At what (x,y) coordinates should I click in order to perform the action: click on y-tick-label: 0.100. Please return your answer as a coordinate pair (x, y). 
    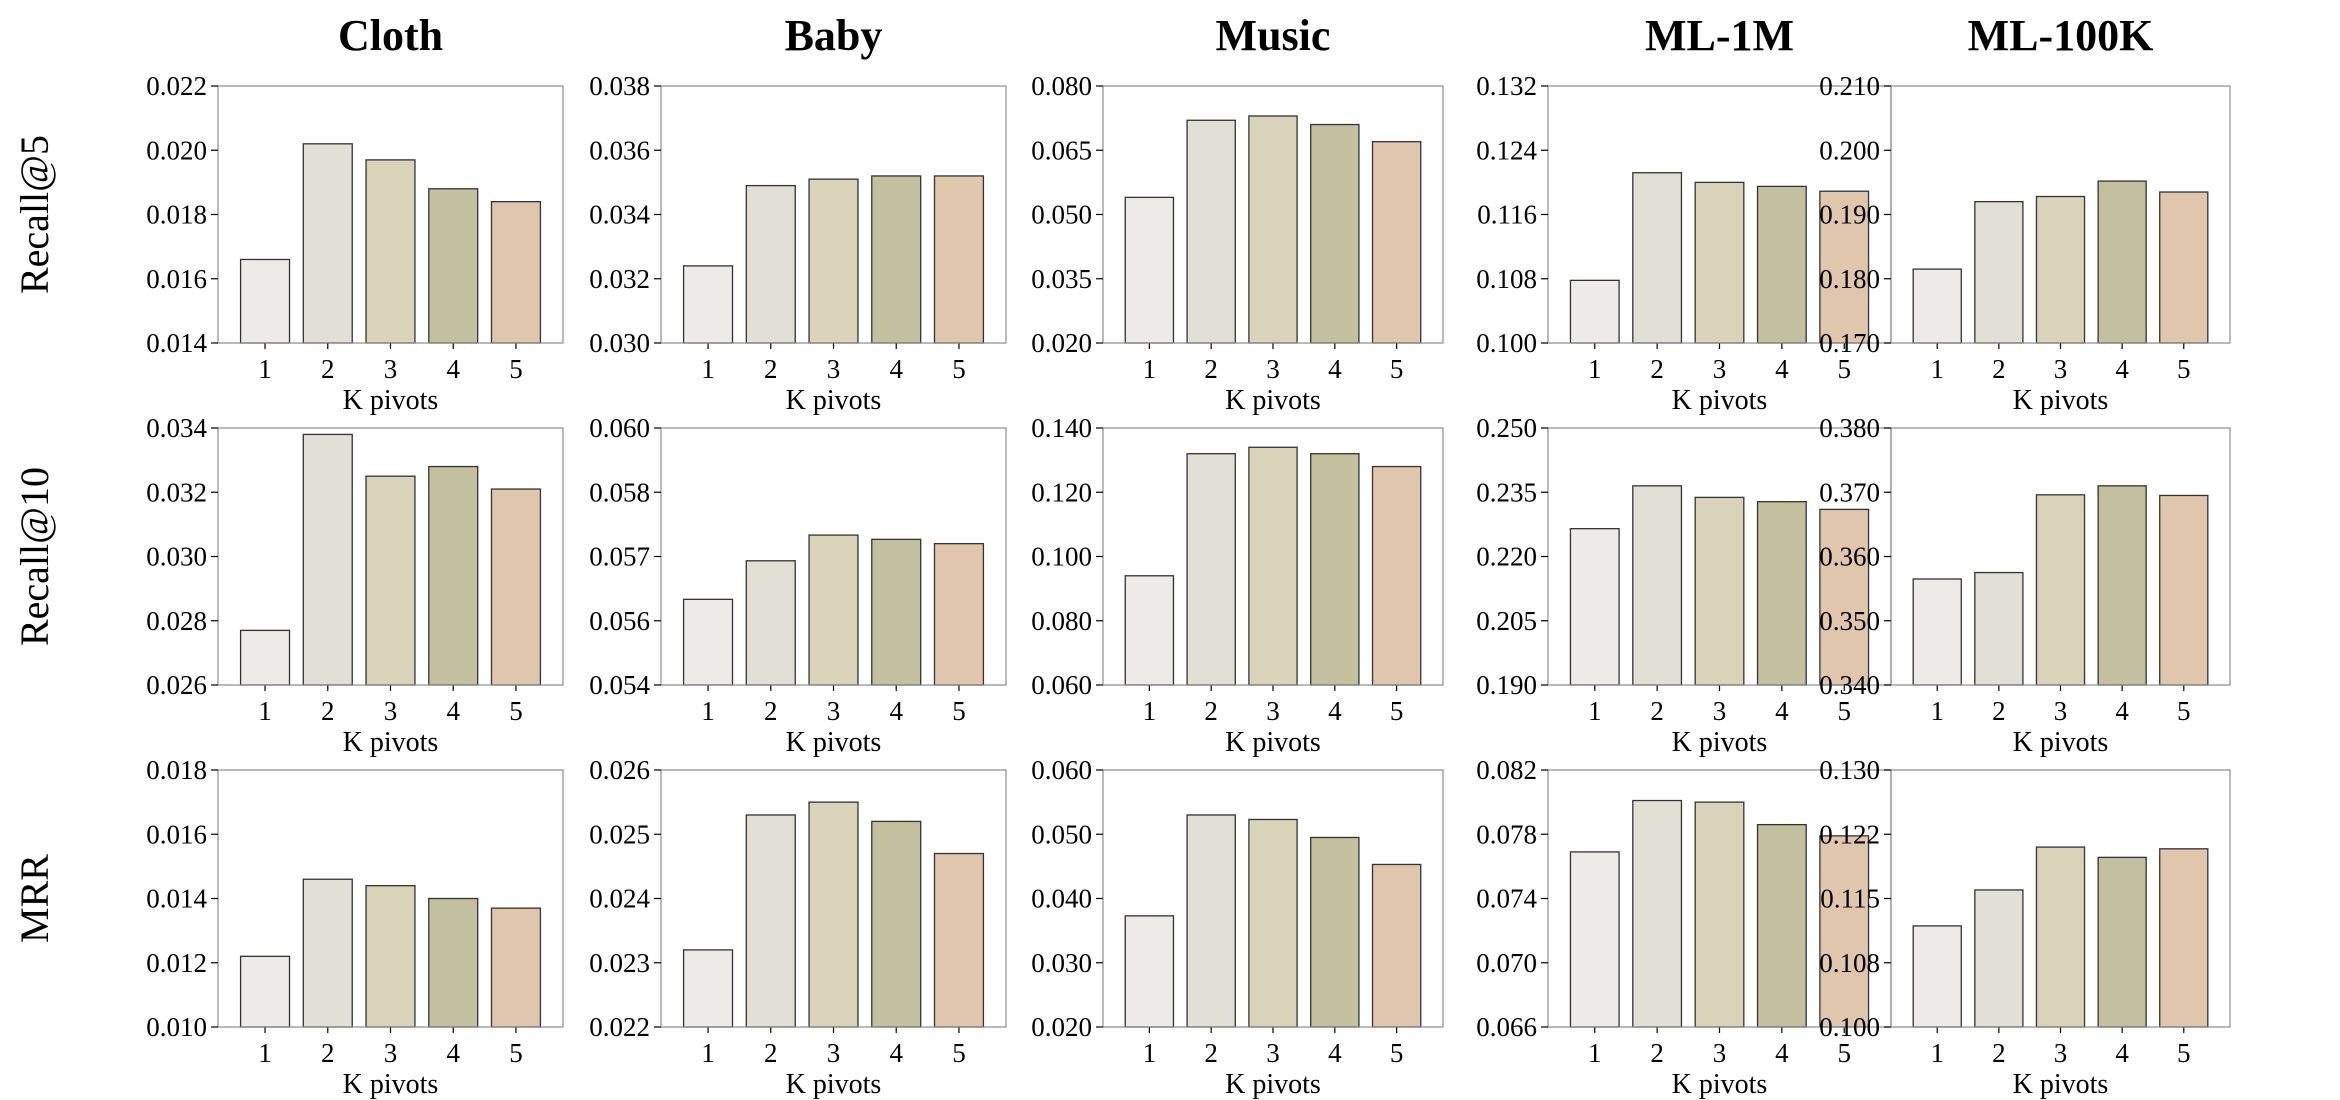
    Looking at the image, I should click on (1061, 557).